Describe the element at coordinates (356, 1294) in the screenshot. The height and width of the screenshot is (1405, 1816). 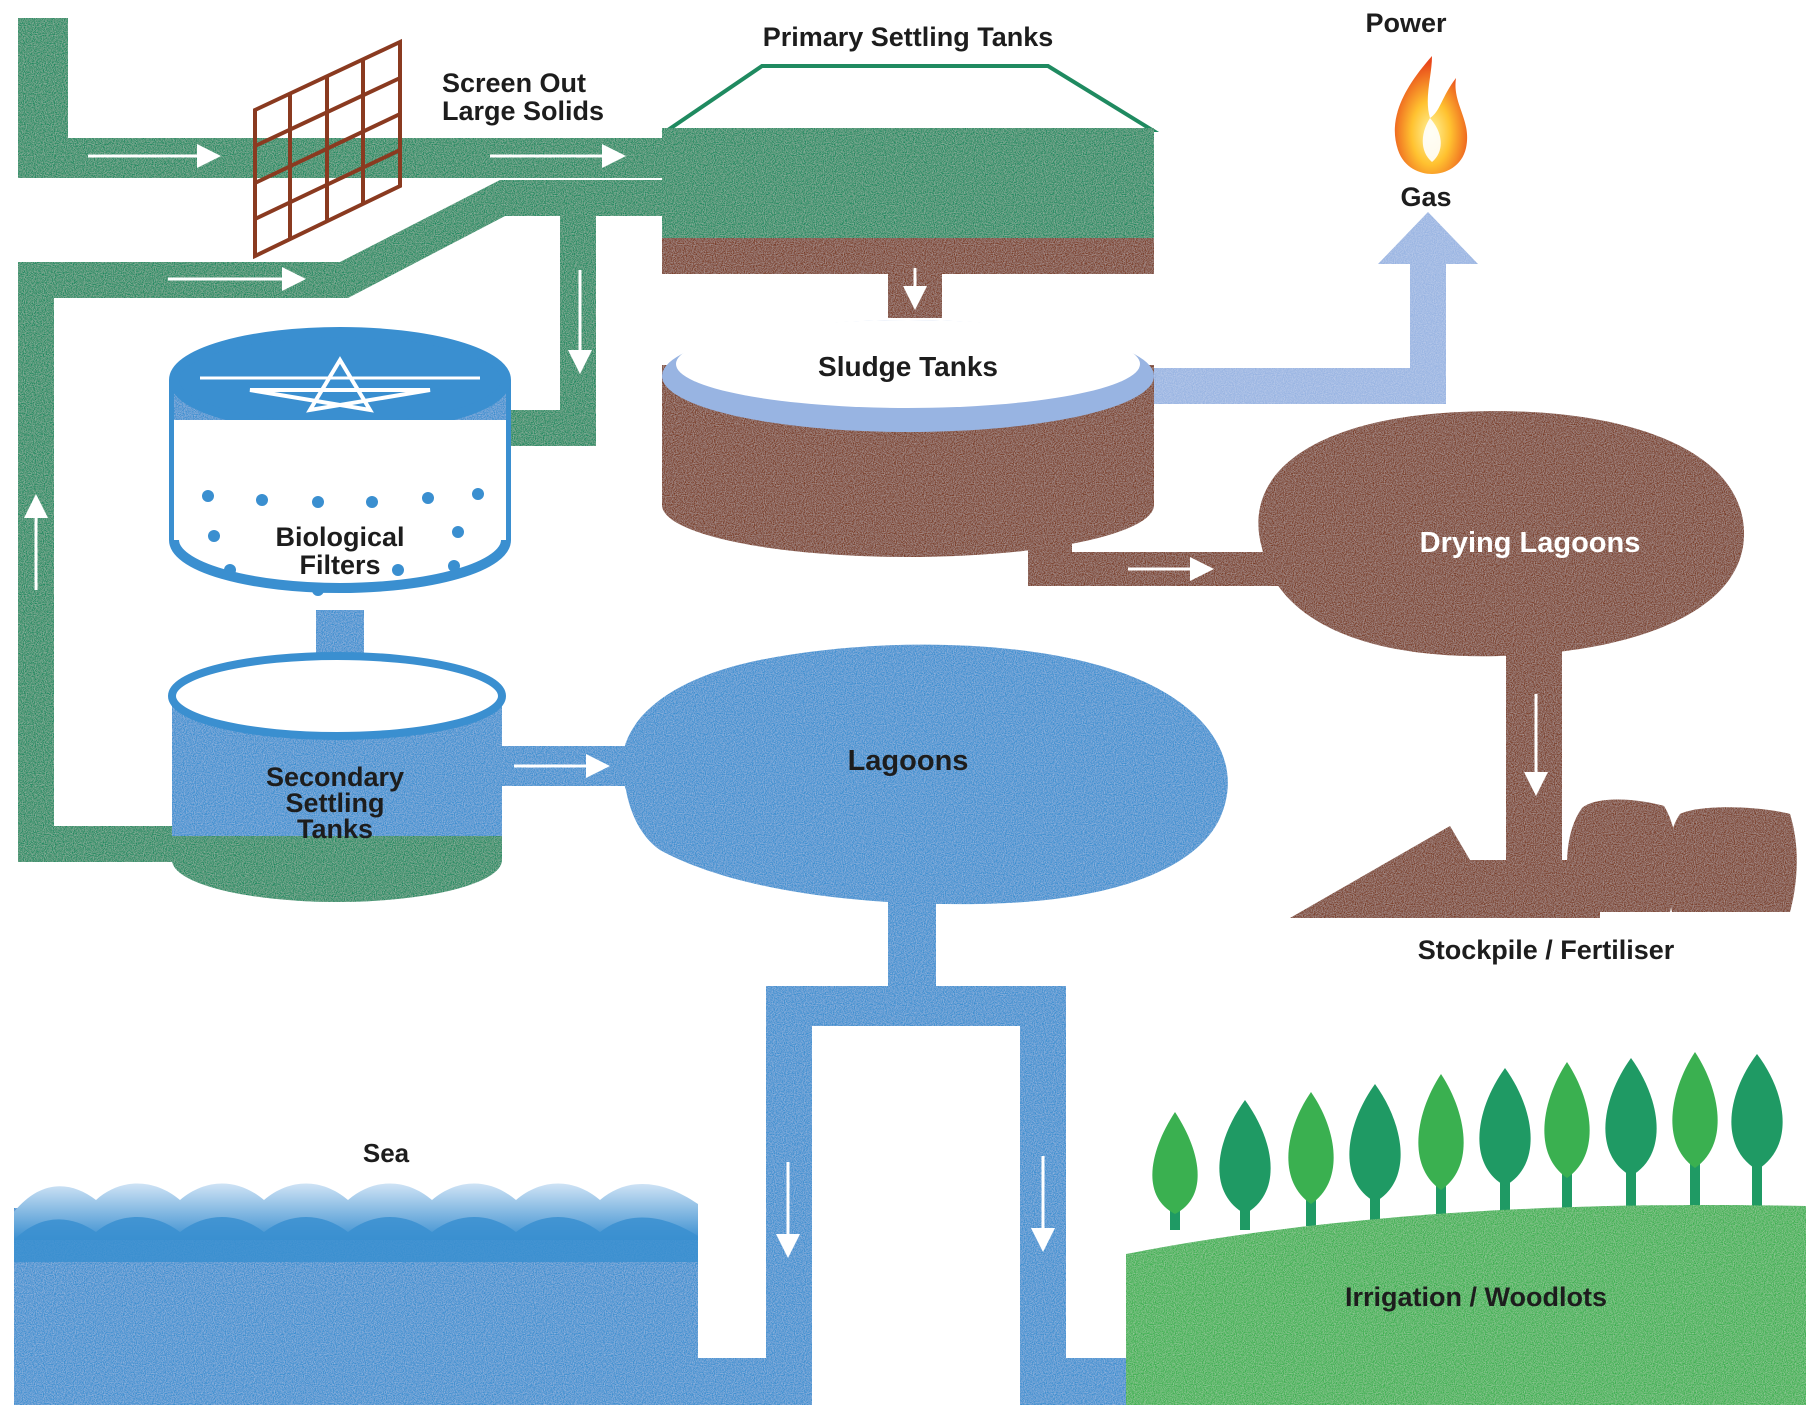
I see `sea` at that location.